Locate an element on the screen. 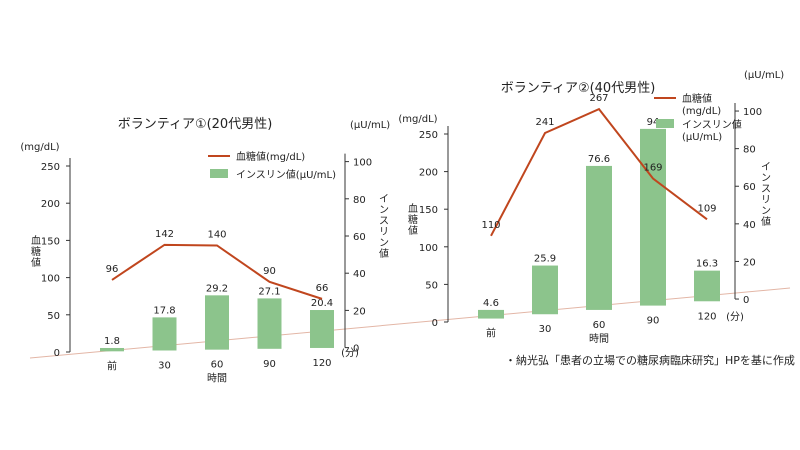  glucose-point-label: 96 is located at coordinates (112, 269).